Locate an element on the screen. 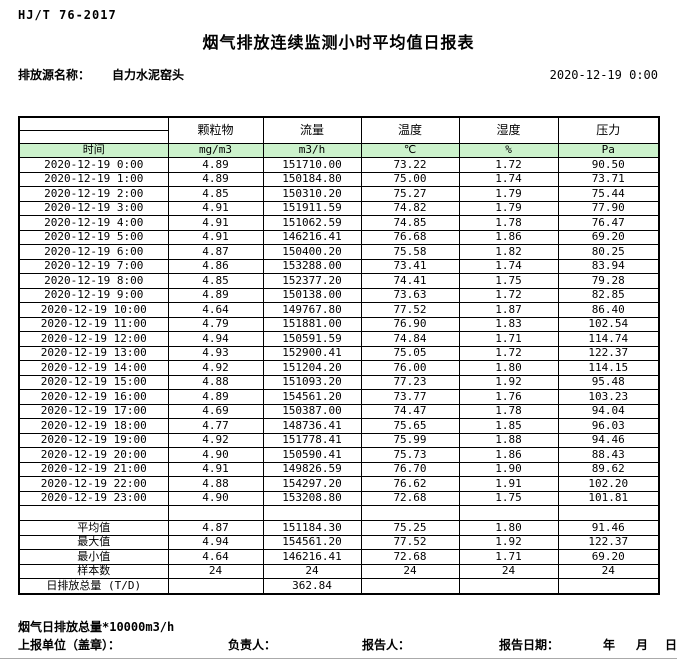 The image size is (677, 659). value-cell: 91.46 is located at coordinates (608, 528).